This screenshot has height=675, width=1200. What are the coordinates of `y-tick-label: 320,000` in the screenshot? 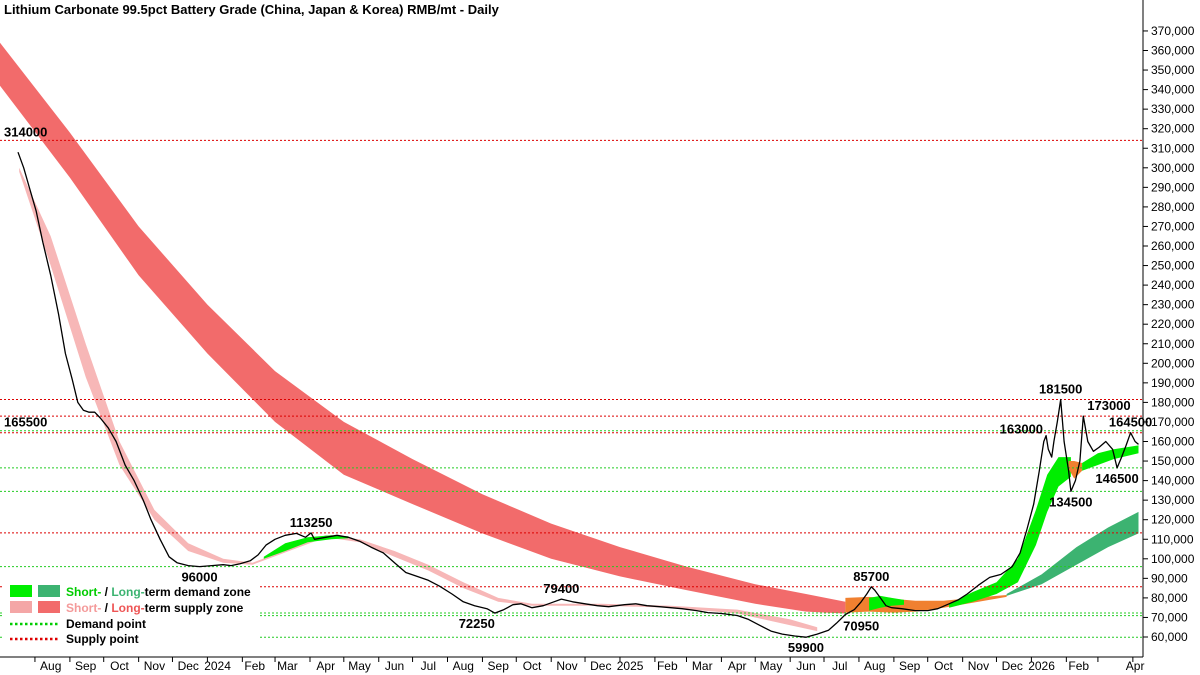 It's located at (1173, 129).